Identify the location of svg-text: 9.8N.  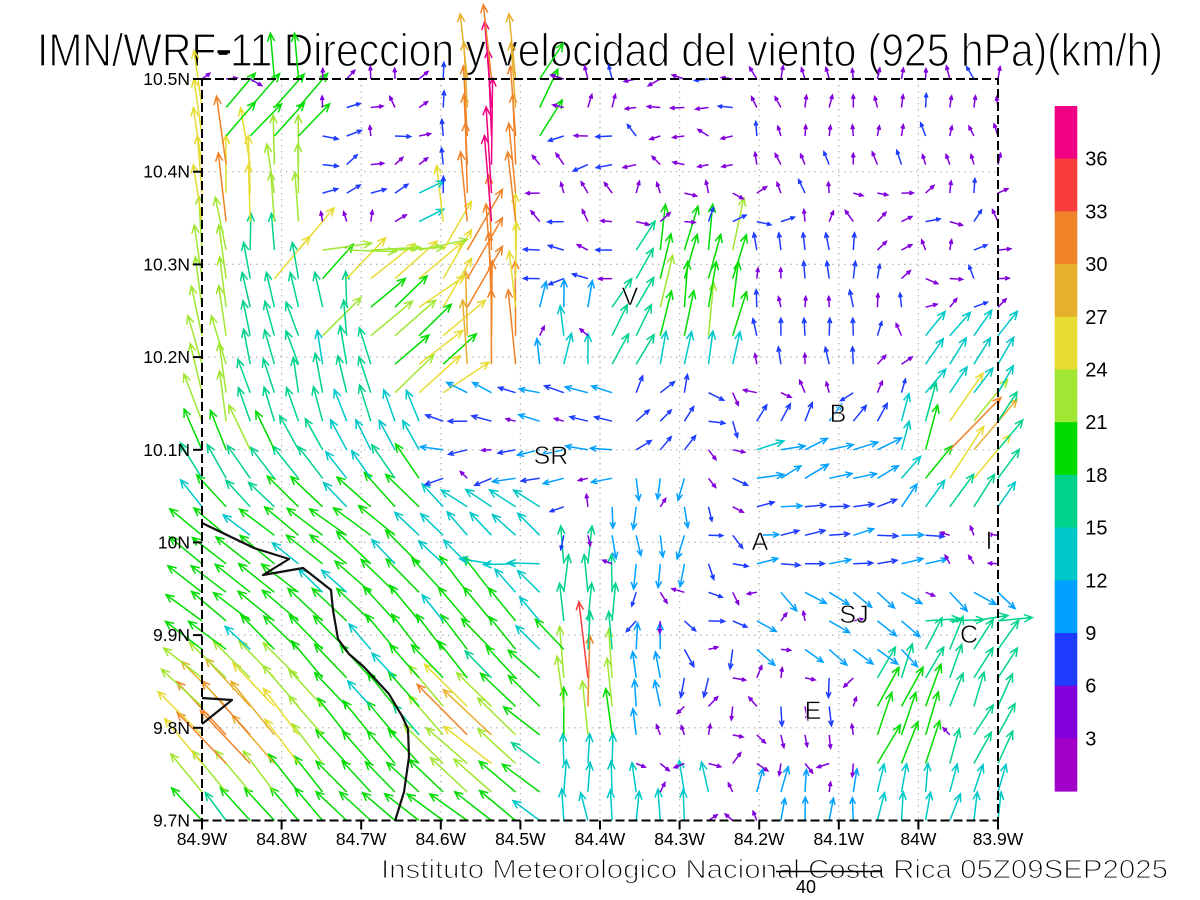
(171, 728).